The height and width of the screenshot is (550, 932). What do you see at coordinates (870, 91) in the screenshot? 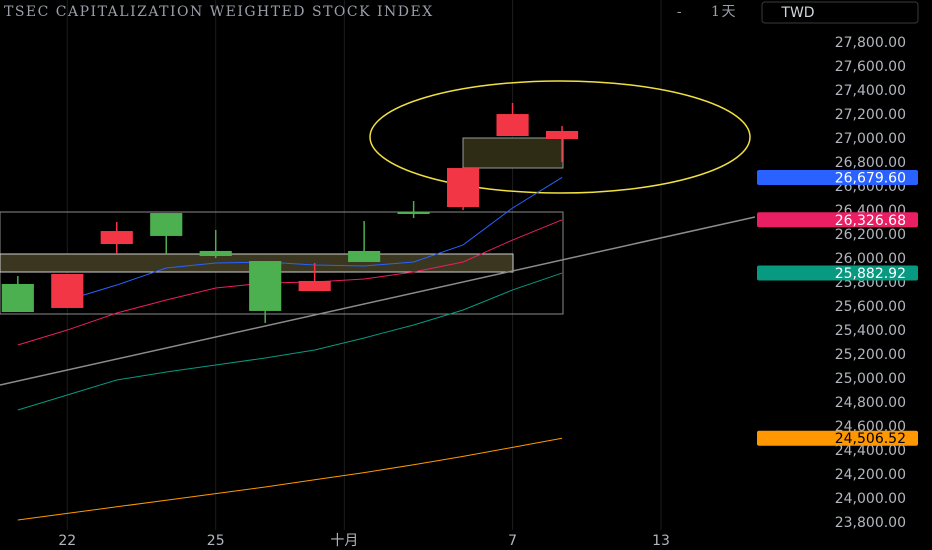
I see `y-tick-label: 27,400.00` at bounding box center [870, 91].